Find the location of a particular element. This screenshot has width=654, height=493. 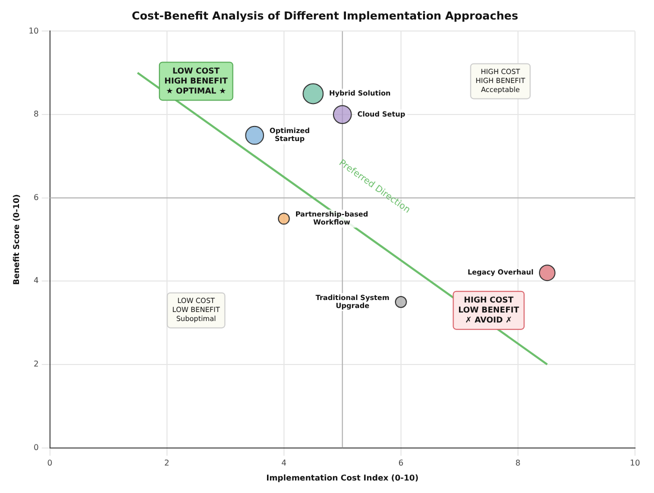

y-tick-label: 8 is located at coordinates (36, 114).